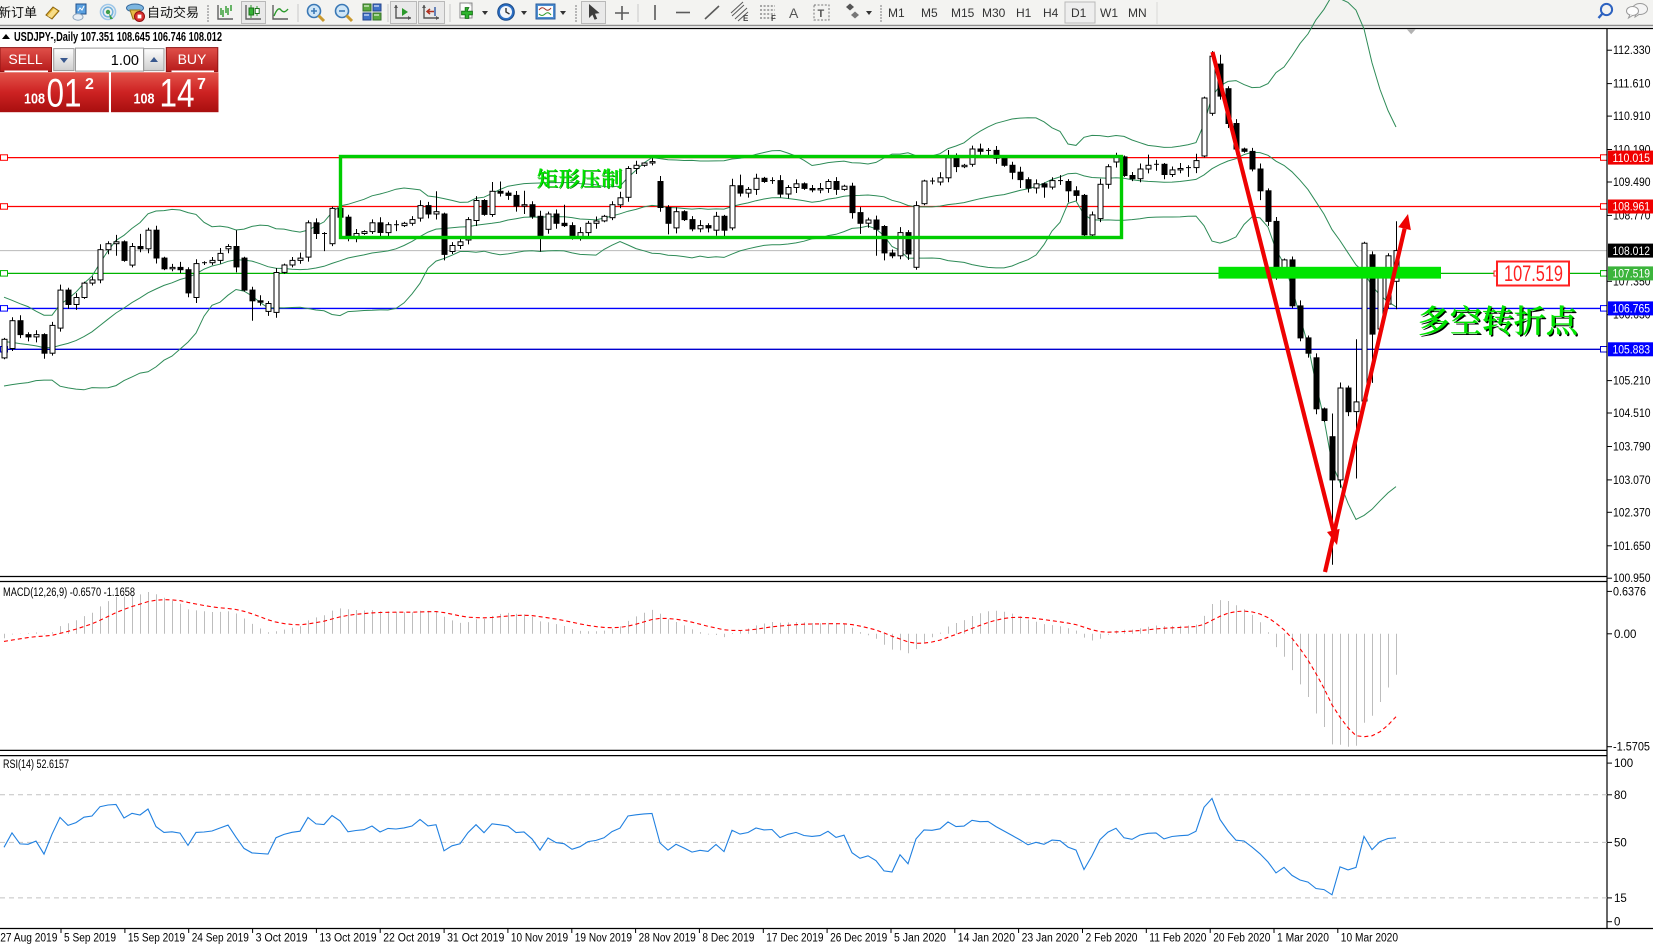 This screenshot has height=947, width=1653. What do you see at coordinates (920, 939) in the screenshot?
I see `svg-text: 5 Jan 2020` at bounding box center [920, 939].